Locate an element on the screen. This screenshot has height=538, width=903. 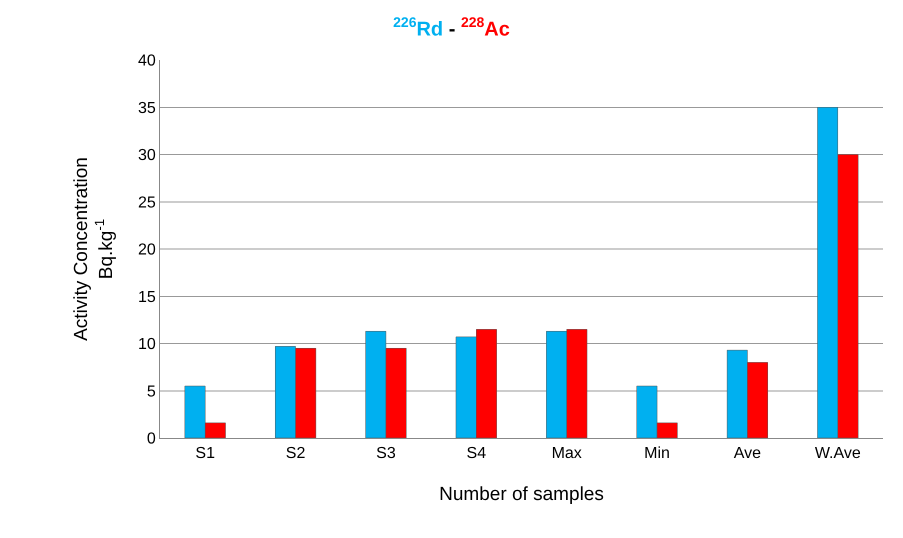
y-tick-label: 10 is located at coordinates (147, 345).